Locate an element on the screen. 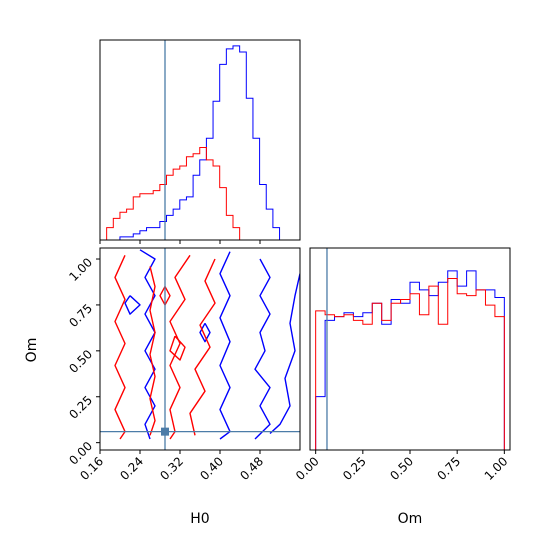  joint-truth-marker is located at coordinates (165, 431).